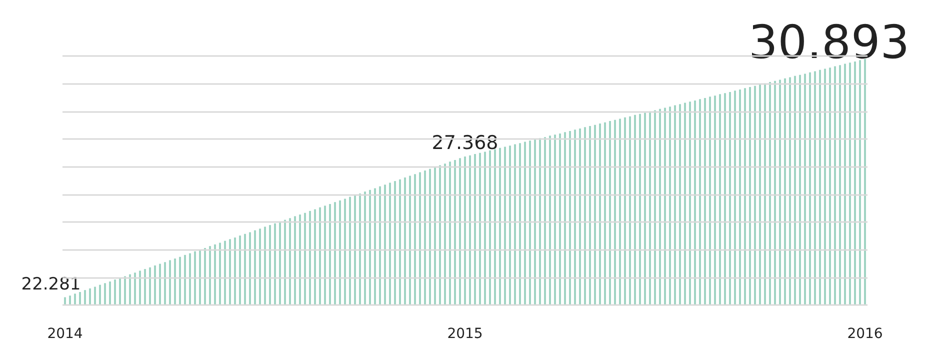  What do you see at coordinates (51, 284) in the screenshot?
I see `data-label: 22.281` at bounding box center [51, 284].